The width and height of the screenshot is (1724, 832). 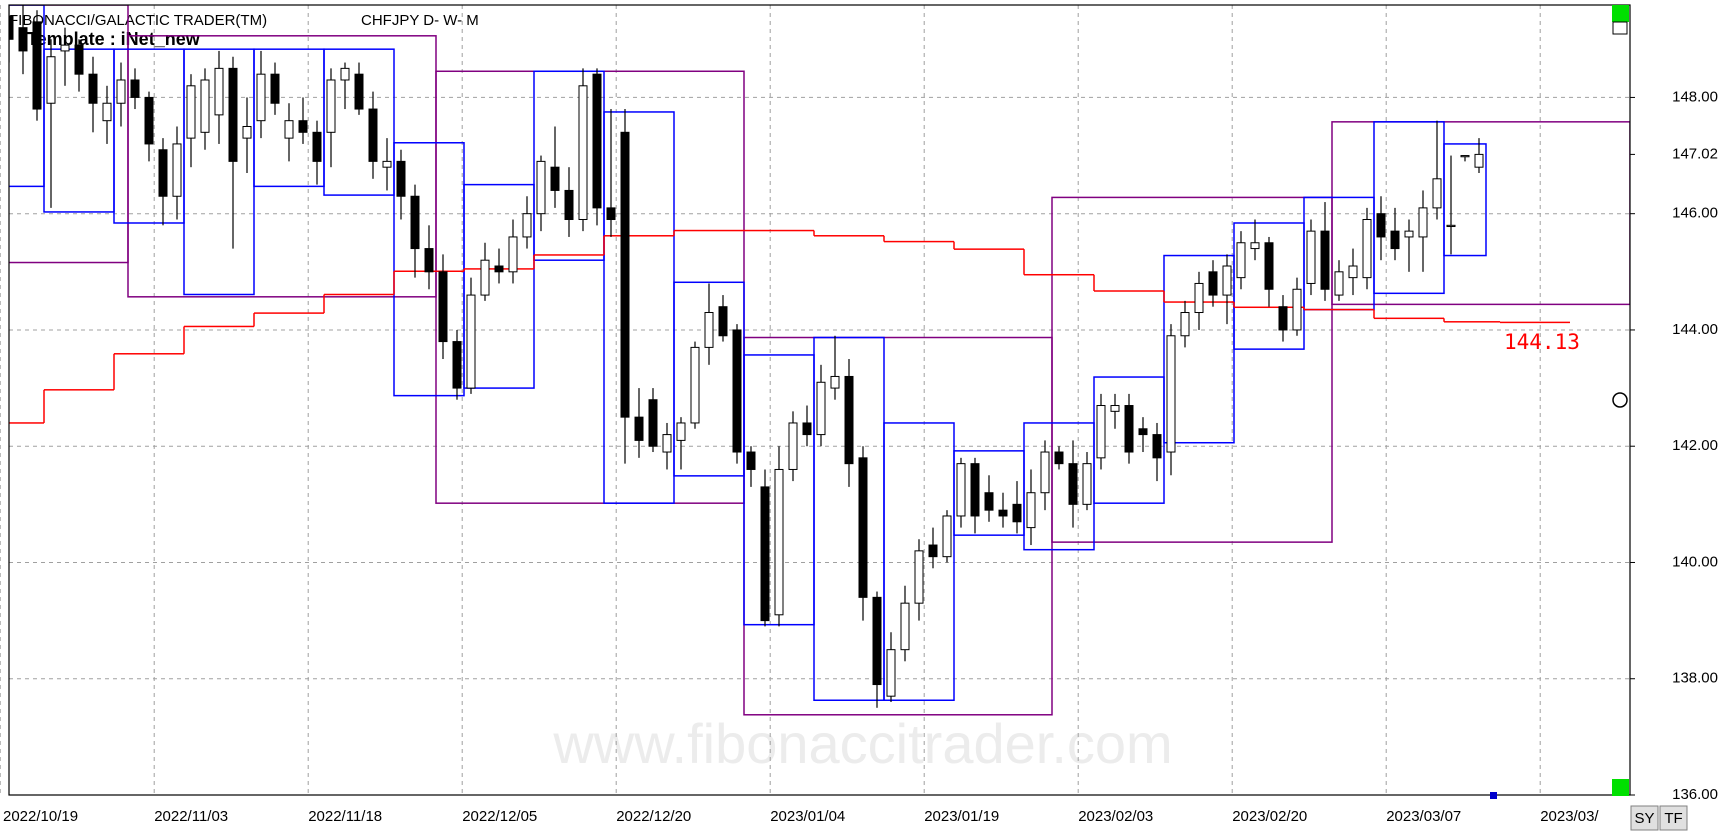 I want to click on buttons: SY TF, so click(x=1659, y=818).